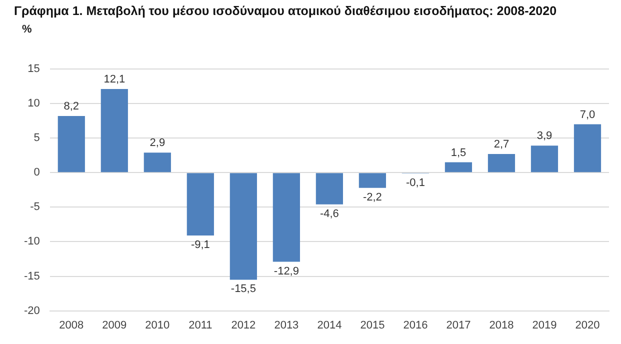 This screenshot has height=344, width=621. Describe the element at coordinates (114, 325) in the screenshot. I see `x-tick-label: 2009` at that location.